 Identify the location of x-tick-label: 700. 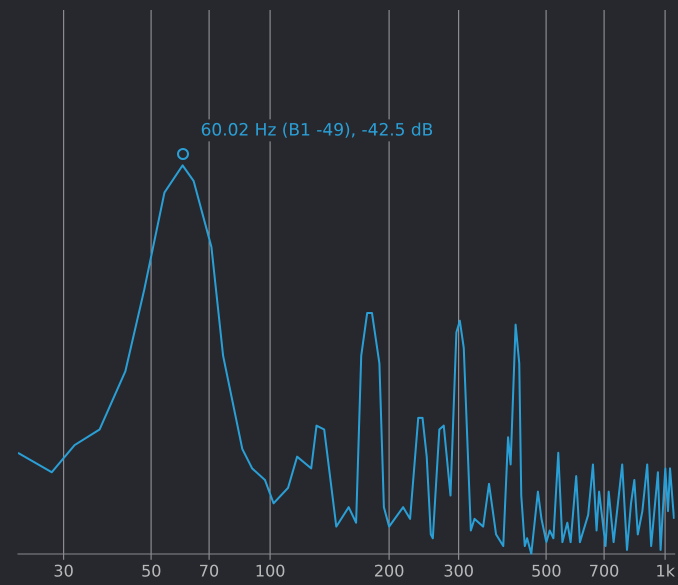
(604, 571).